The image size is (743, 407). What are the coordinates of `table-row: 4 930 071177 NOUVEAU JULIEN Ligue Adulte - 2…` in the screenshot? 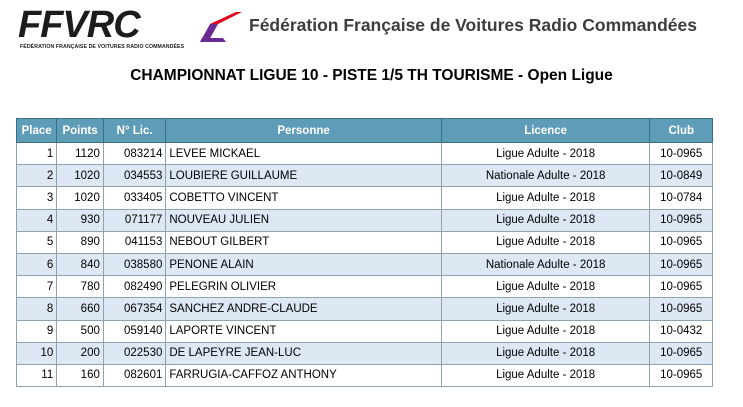 It's located at (364, 220).